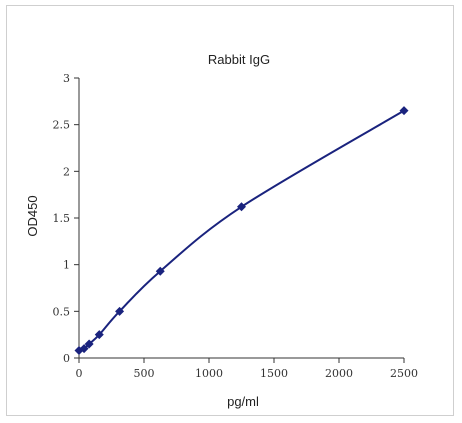 The height and width of the screenshot is (423, 462). What do you see at coordinates (404, 373) in the screenshot?
I see `x-tick-label: 2500` at bounding box center [404, 373].